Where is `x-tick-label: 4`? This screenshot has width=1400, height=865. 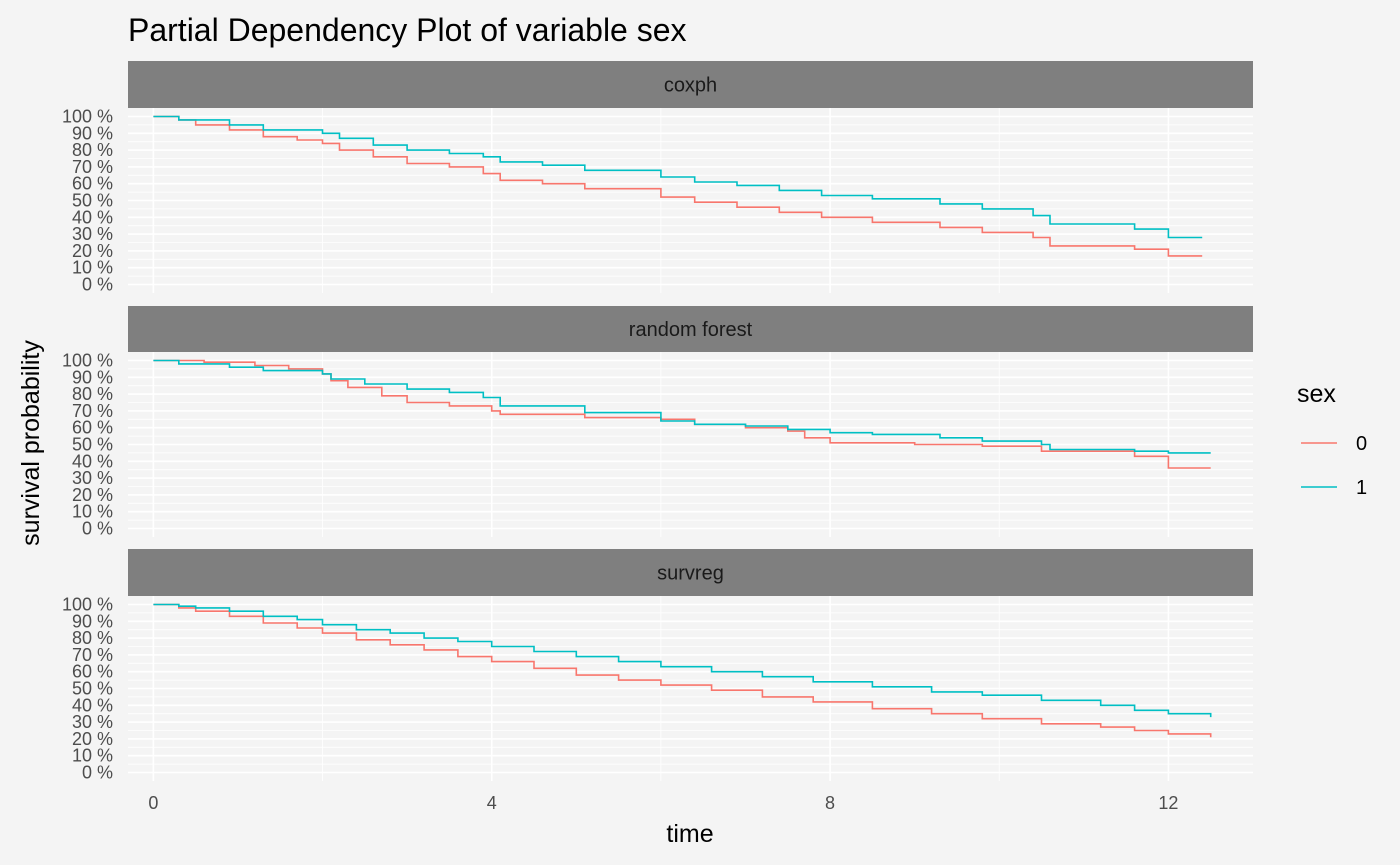
x-tick-label: 4 is located at coordinates (492, 803).